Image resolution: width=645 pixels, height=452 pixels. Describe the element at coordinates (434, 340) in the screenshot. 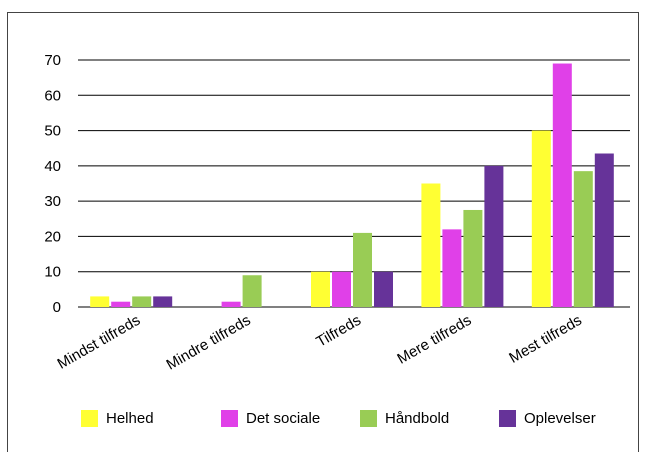

I see `x-tick-label: Mere tilfreds` at that location.